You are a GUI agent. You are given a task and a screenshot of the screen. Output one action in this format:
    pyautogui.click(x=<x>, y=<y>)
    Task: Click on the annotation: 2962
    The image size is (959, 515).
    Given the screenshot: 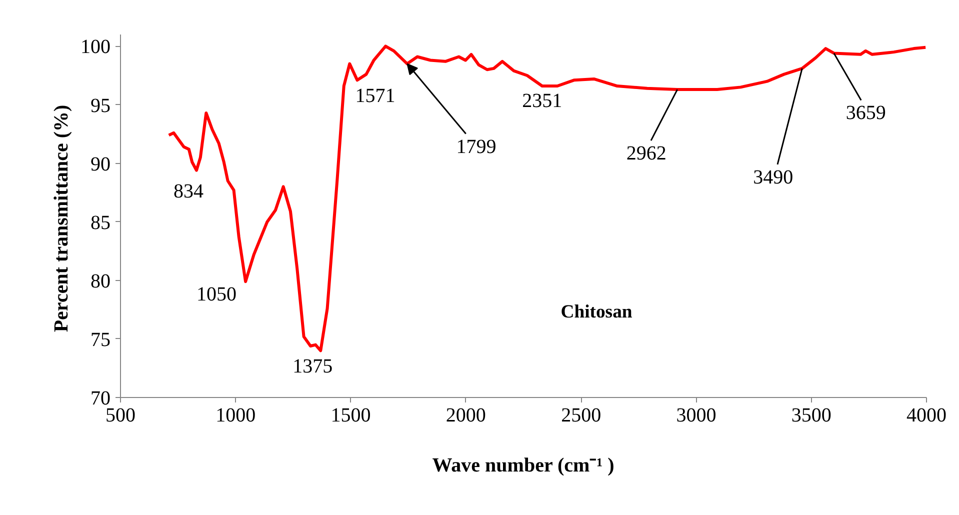 What is the action you would take?
    pyautogui.click(x=646, y=153)
    